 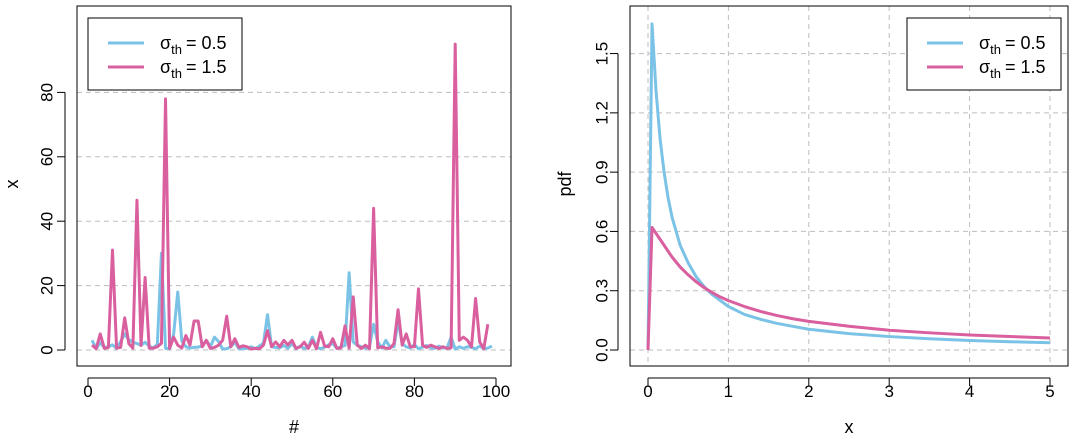 What do you see at coordinates (46, 221) in the screenshot?
I see `y-tick-label: 40` at bounding box center [46, 221].